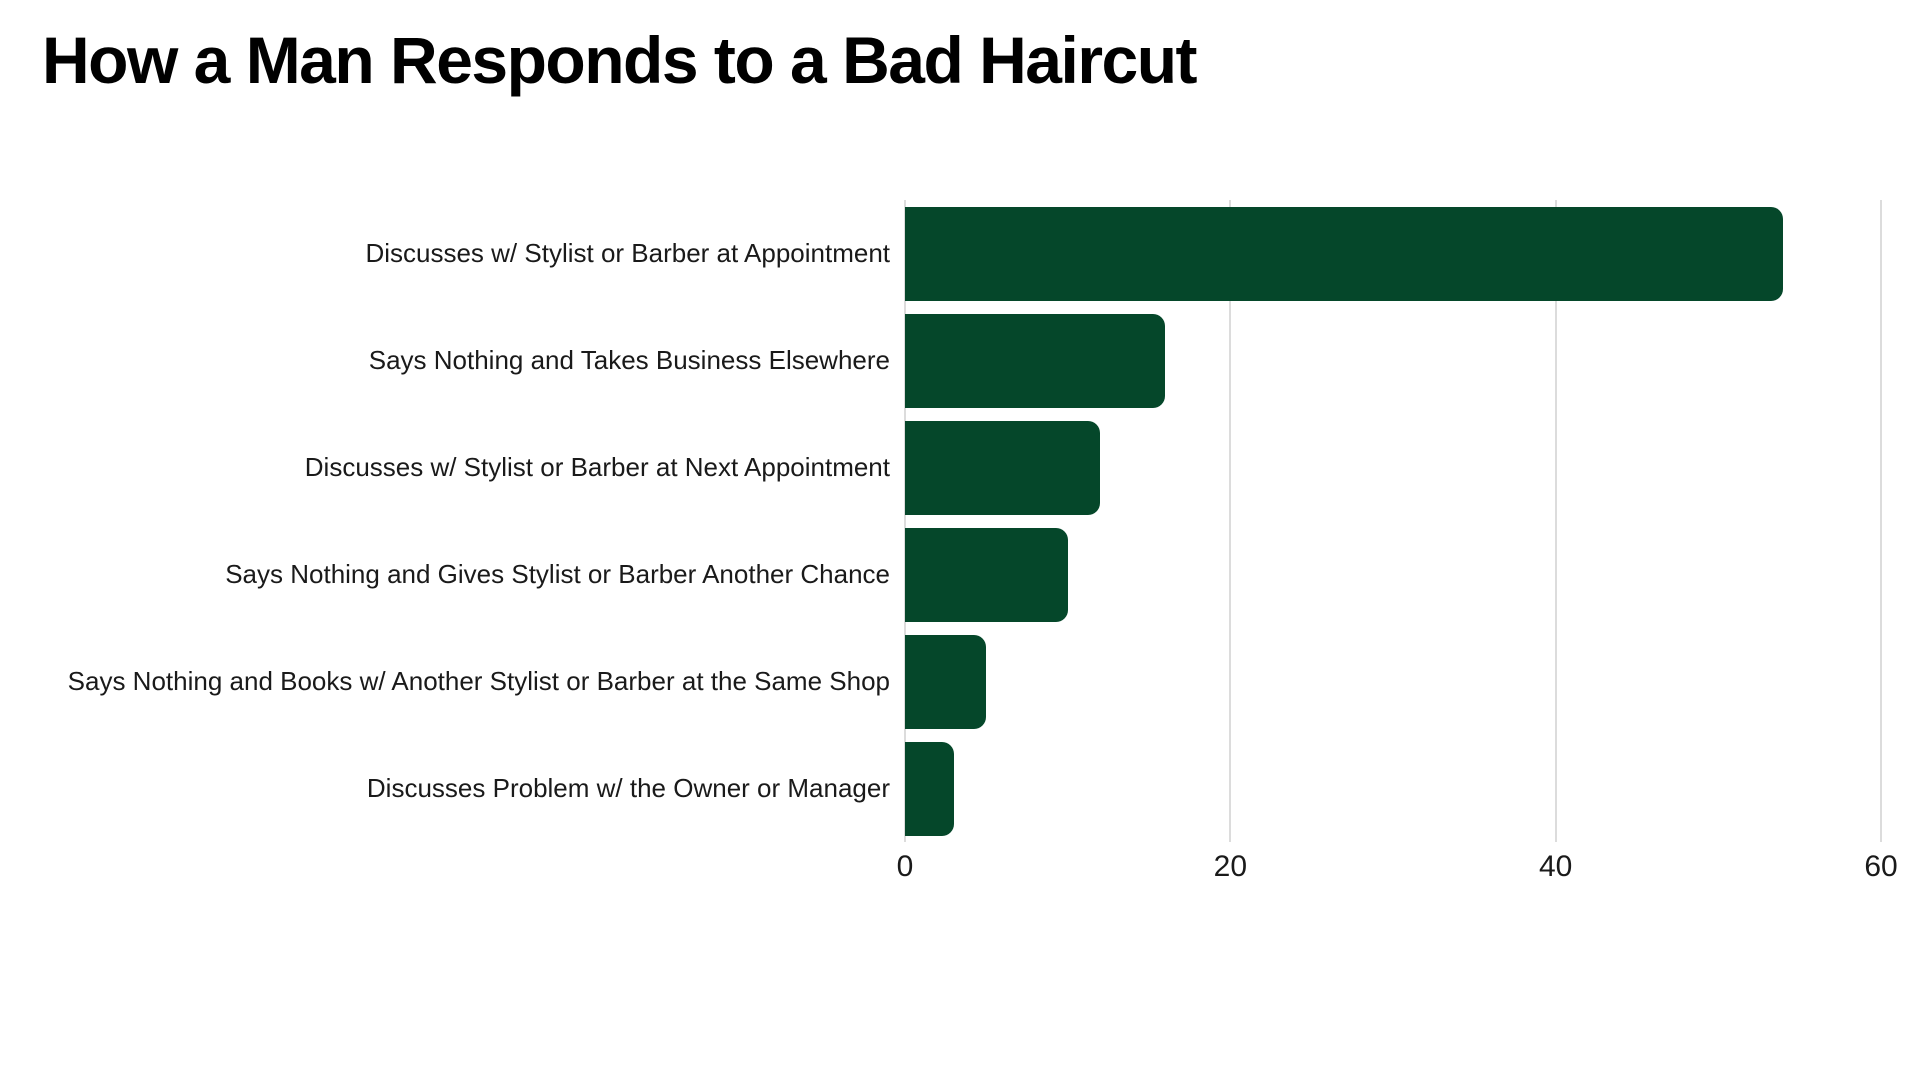  I want to click on x-axis-ticks: 0 20 40 60, so click(1397, 870).